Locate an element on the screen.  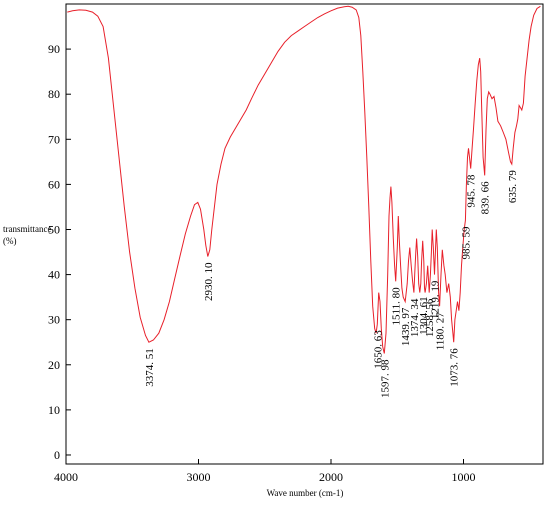
y-tick-label: 10 is located at coordinates (54, 410).